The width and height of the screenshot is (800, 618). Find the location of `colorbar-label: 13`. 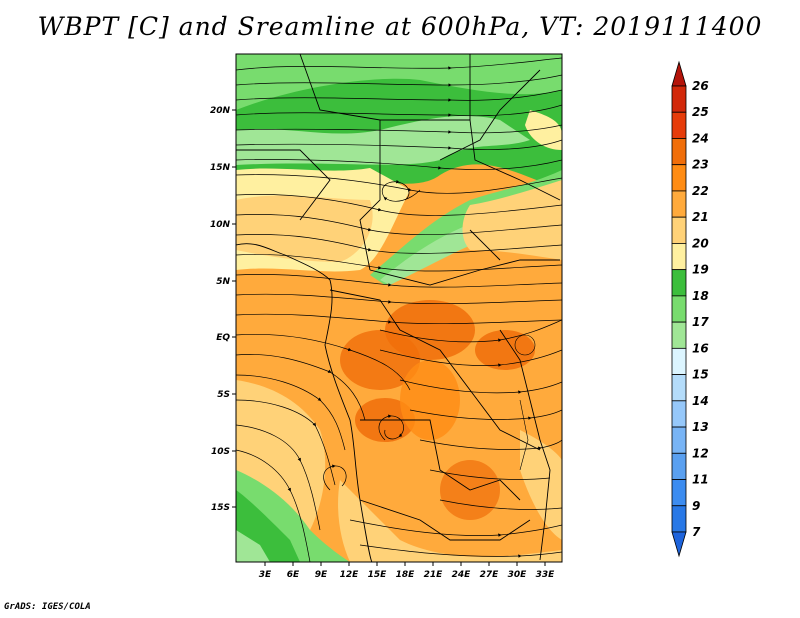

colorbar-label: 13 is located at coordinates (700, 427).